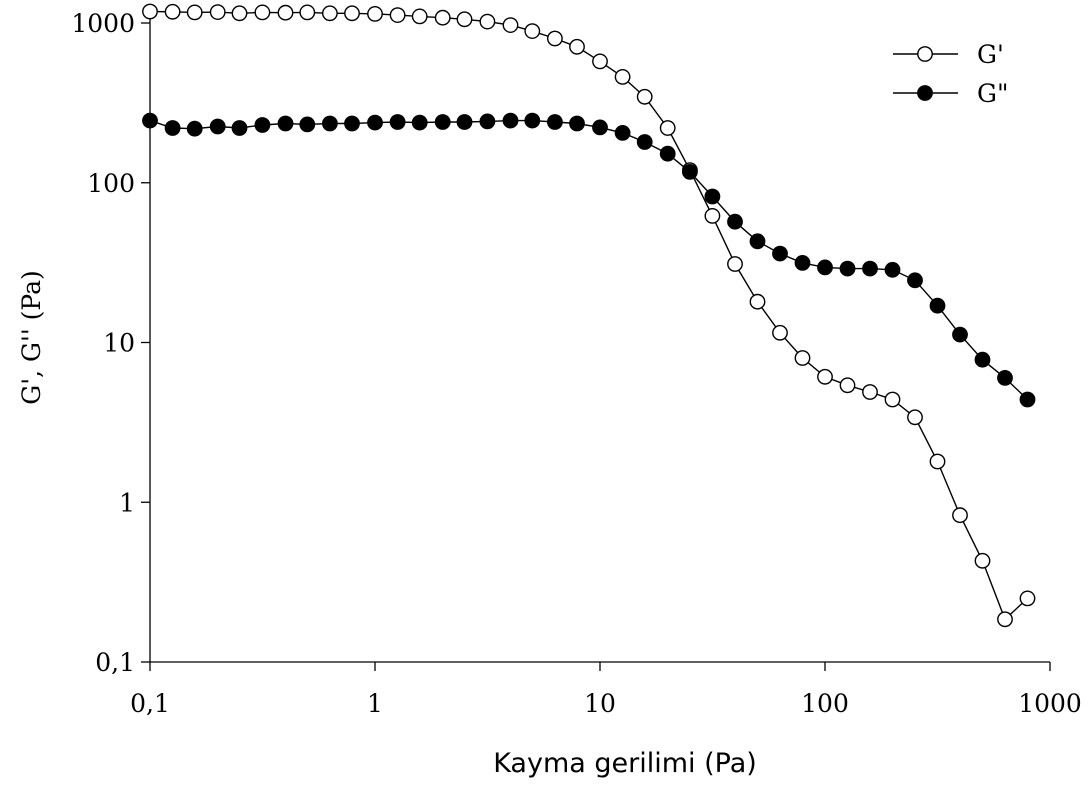 Image resolution: width=1091 pixels, height=787 pixels. Describe the element at coordinates (115, 662) in the screenshot. I see `y-tick-label: 0,1` at that location.